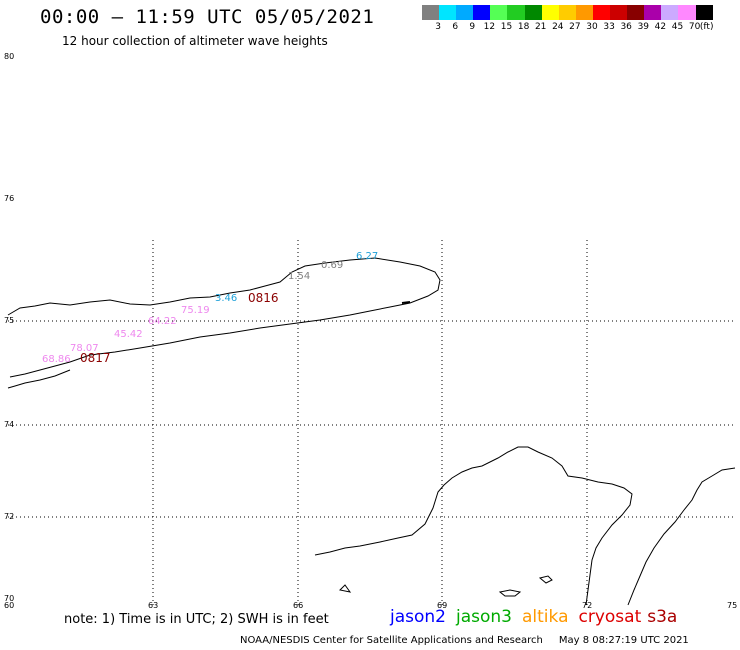 This screenshot has height=650, width=740. What do you see at coordinates (445, 586) in the screenshot?
I see `coastline-islets` at bounding box center [445, 586].